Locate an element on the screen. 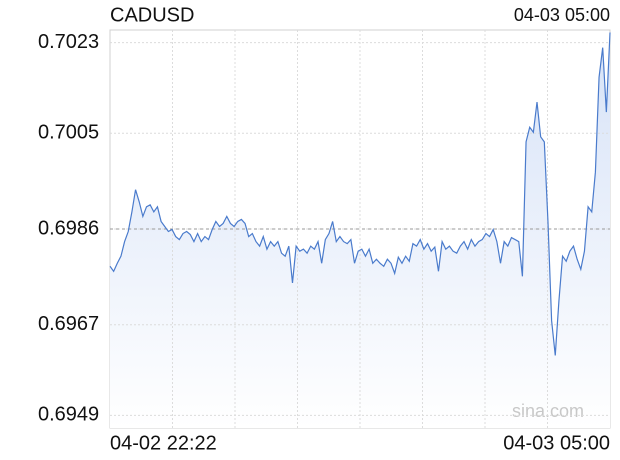 This screenshot has width=620, height=460. y-tick-label: 0.6986 is located at coordinates (68, 228).